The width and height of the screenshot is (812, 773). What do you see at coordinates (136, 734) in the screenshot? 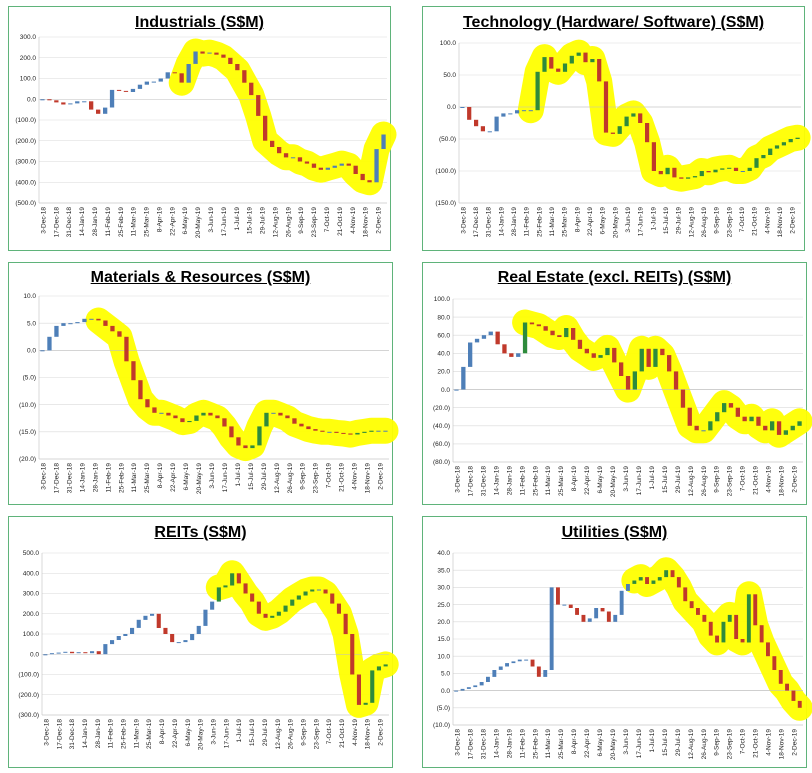
I see `x-tick-label: 11-Mar-19` at bounding box center [136, 734].